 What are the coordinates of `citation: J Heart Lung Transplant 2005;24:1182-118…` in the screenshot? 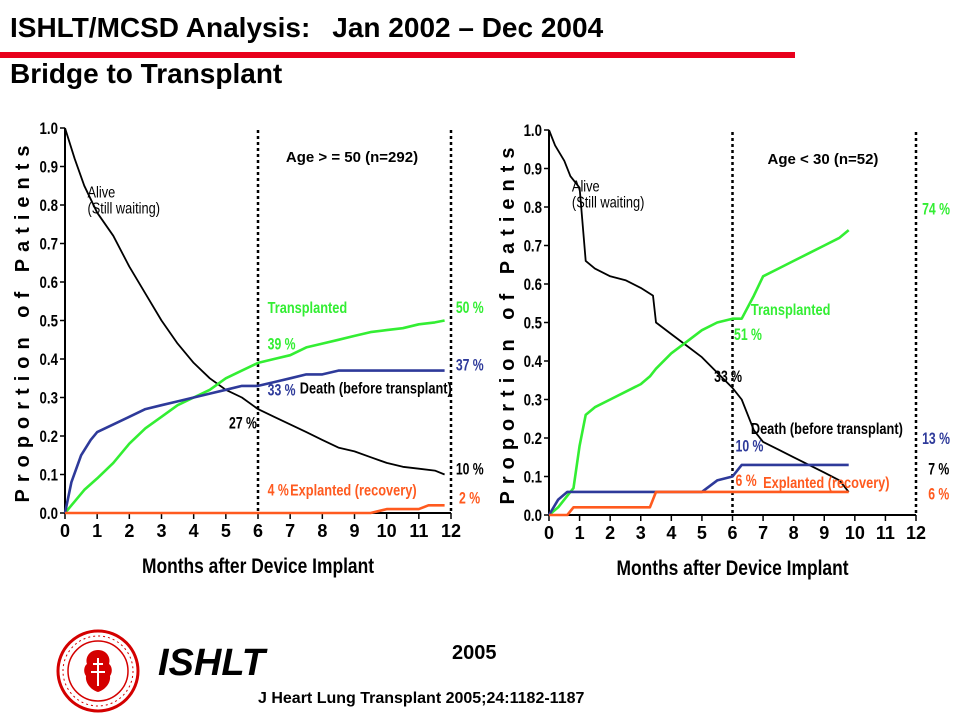 It's located at (421, 698).